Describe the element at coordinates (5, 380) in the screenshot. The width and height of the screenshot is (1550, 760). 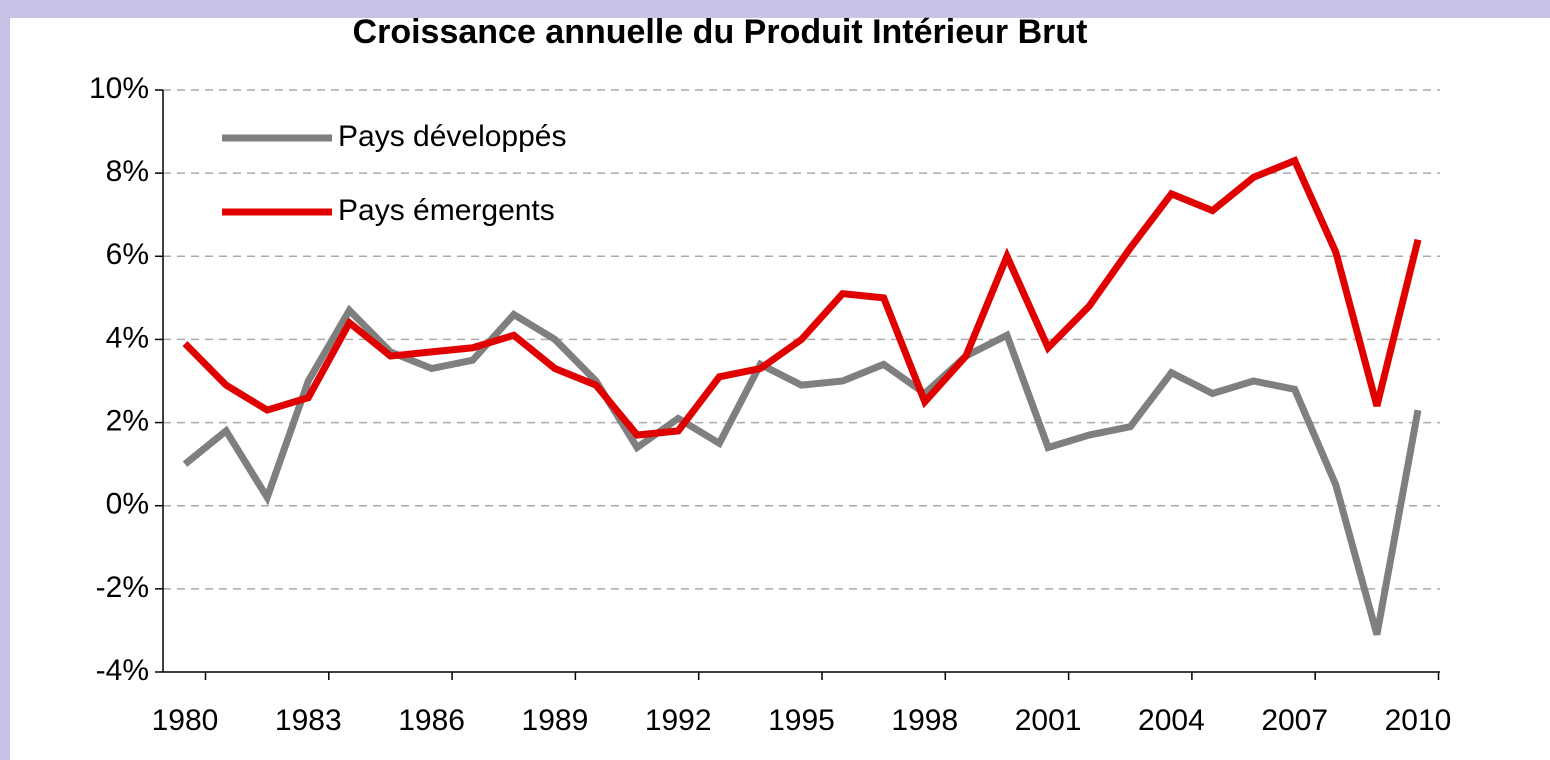
I see `left-band` at that location.